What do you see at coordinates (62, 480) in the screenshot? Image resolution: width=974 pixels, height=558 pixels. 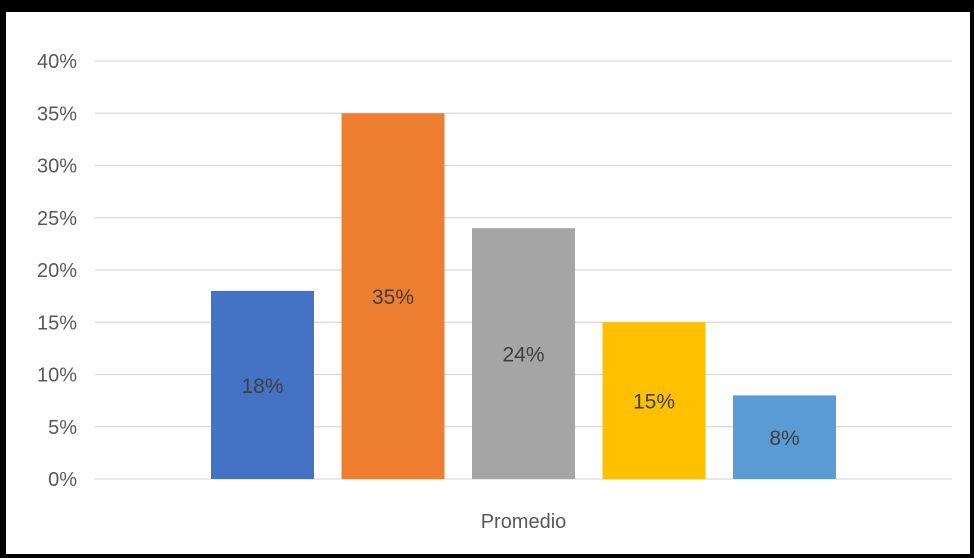 I see `y-tick-label: 0%` at bounding box center [62, 480].